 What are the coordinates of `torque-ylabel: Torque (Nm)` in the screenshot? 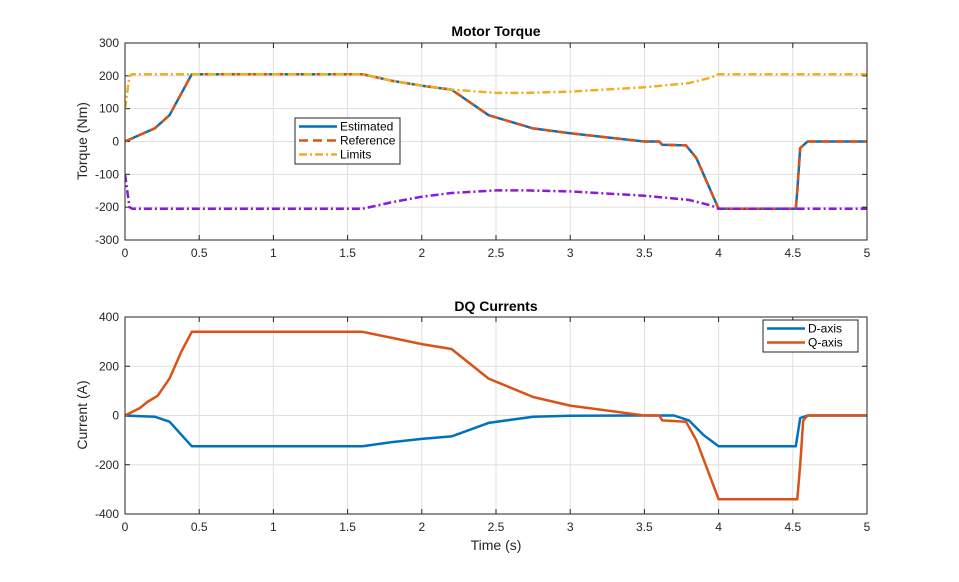 It's located at (82, 141).